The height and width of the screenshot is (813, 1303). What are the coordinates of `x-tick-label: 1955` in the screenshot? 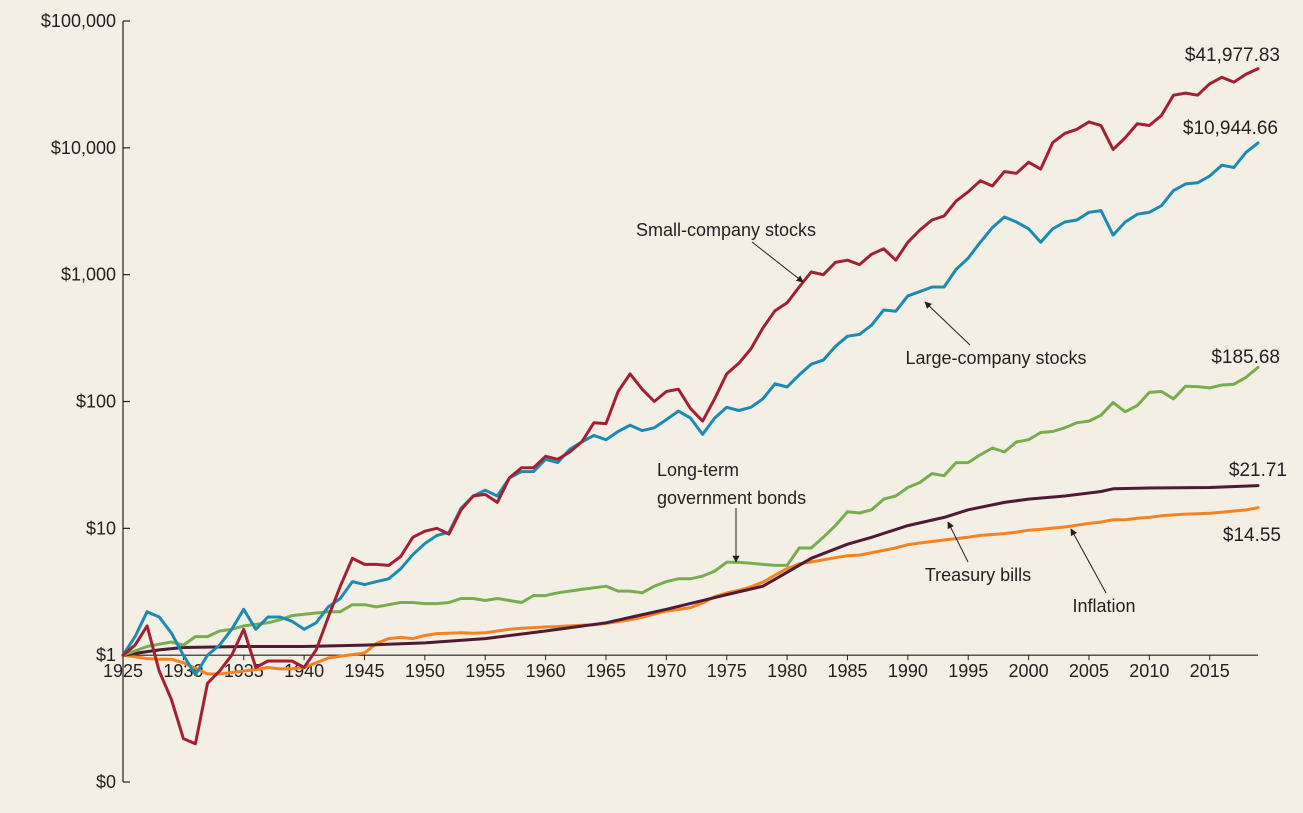 It's located at (485, 671).